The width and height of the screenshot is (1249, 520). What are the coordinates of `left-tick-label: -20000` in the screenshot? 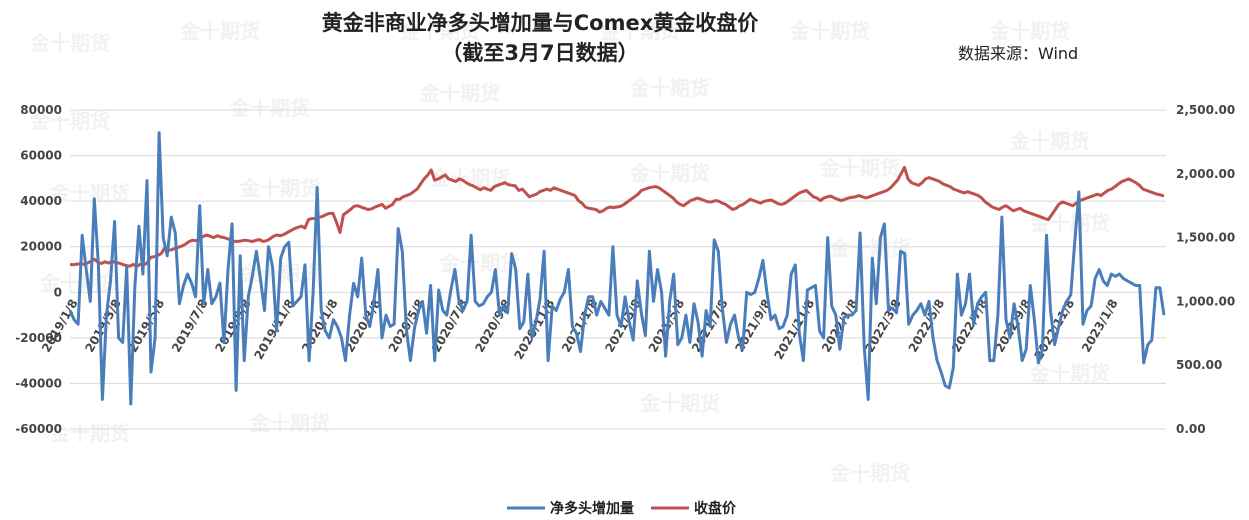 It's located at (38, 338).